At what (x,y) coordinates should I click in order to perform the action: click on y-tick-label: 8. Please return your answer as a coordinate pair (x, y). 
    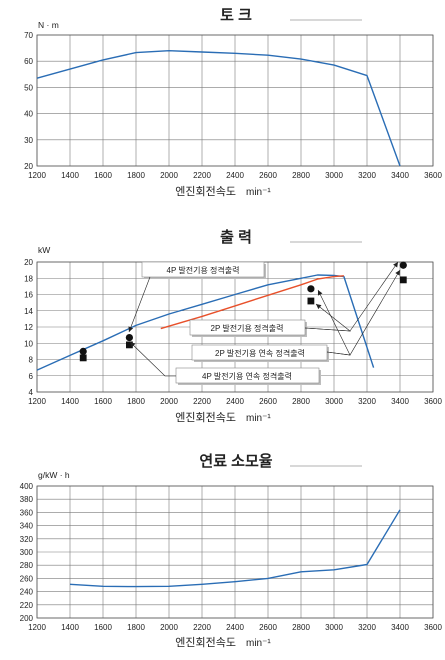
    Looking at the image, I should click on (31, 360).